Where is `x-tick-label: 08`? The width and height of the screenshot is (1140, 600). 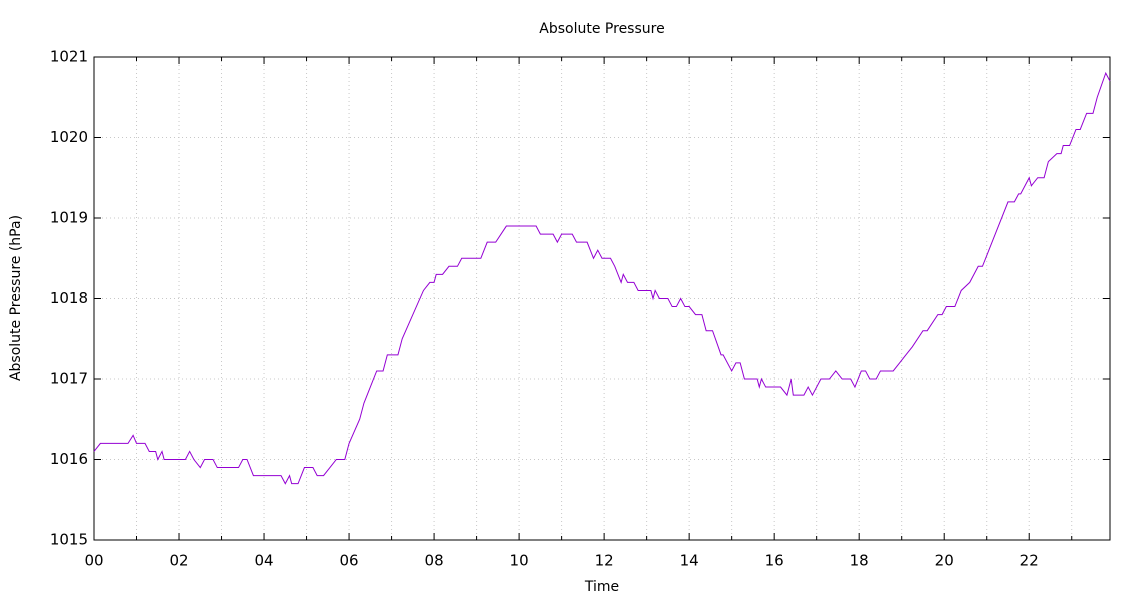 x-tick-label: 08 is located at coordinates (434, 561).